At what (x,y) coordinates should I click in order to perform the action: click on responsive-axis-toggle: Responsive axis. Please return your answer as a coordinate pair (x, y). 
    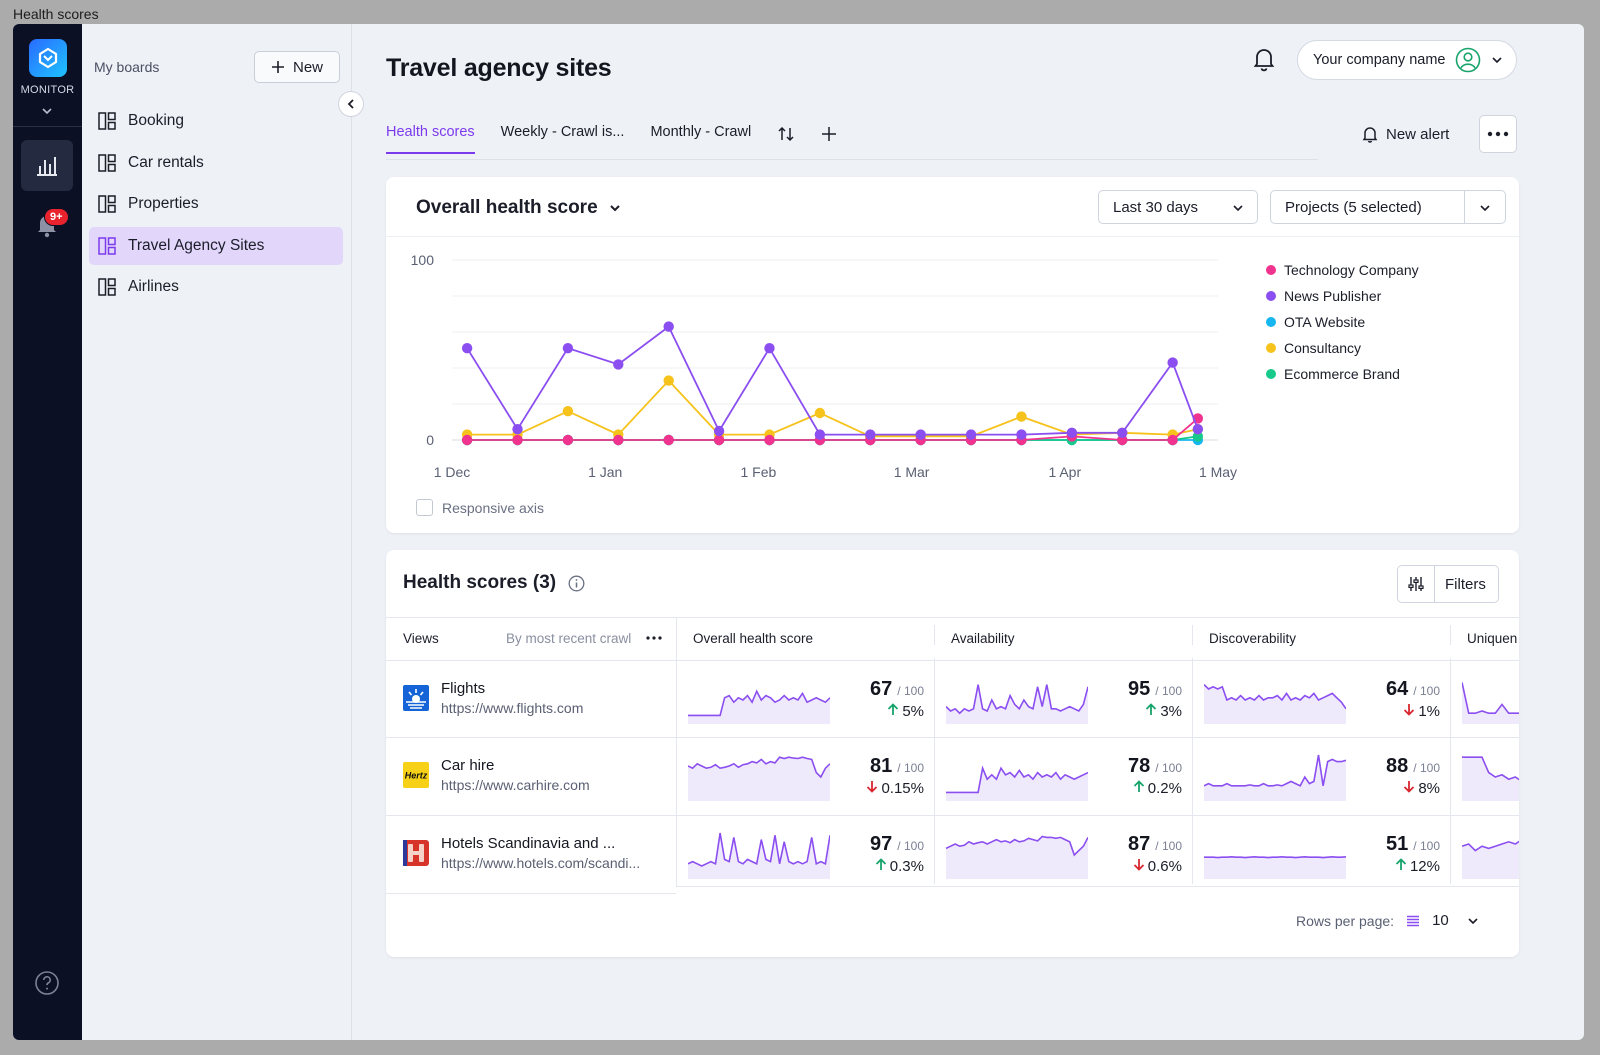
    Looking at the image, I should click on (480, 507).